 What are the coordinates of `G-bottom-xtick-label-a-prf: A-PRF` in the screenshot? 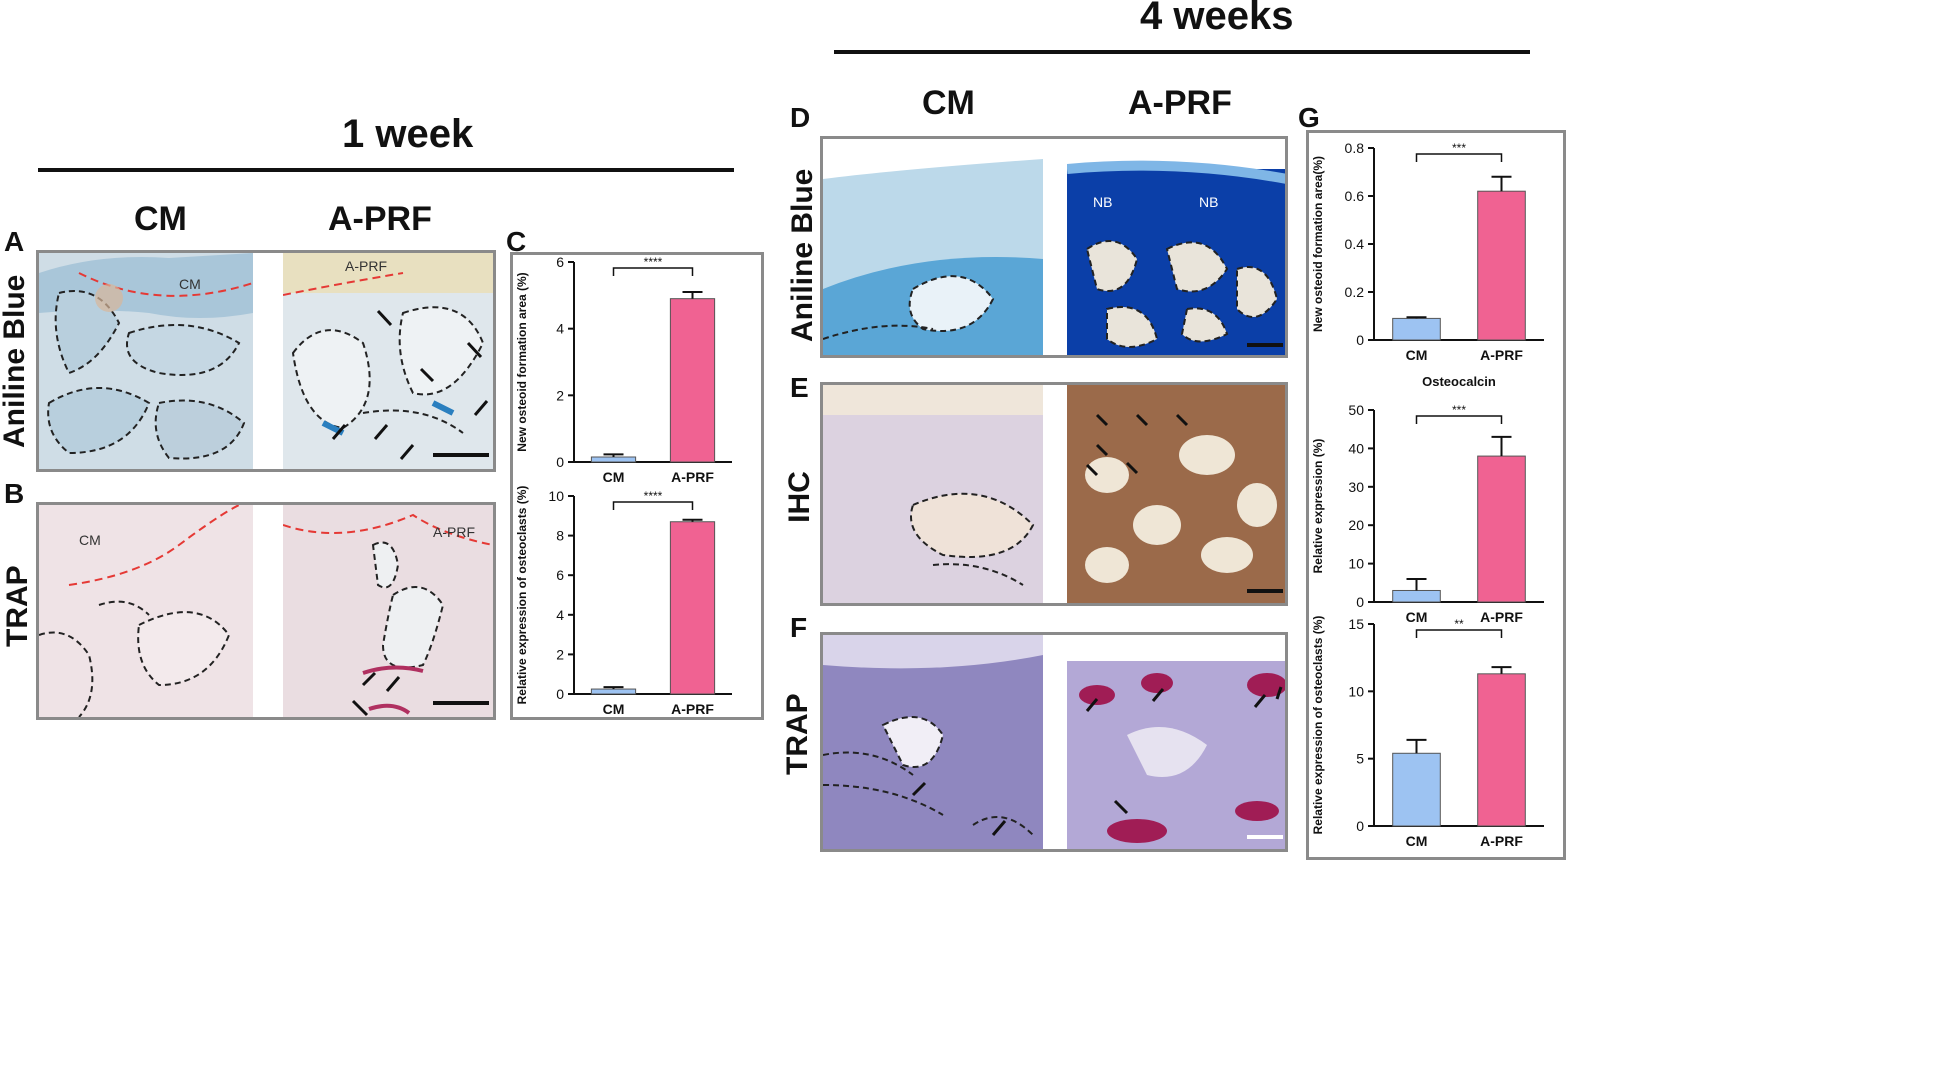 It's located at (1501, 841).